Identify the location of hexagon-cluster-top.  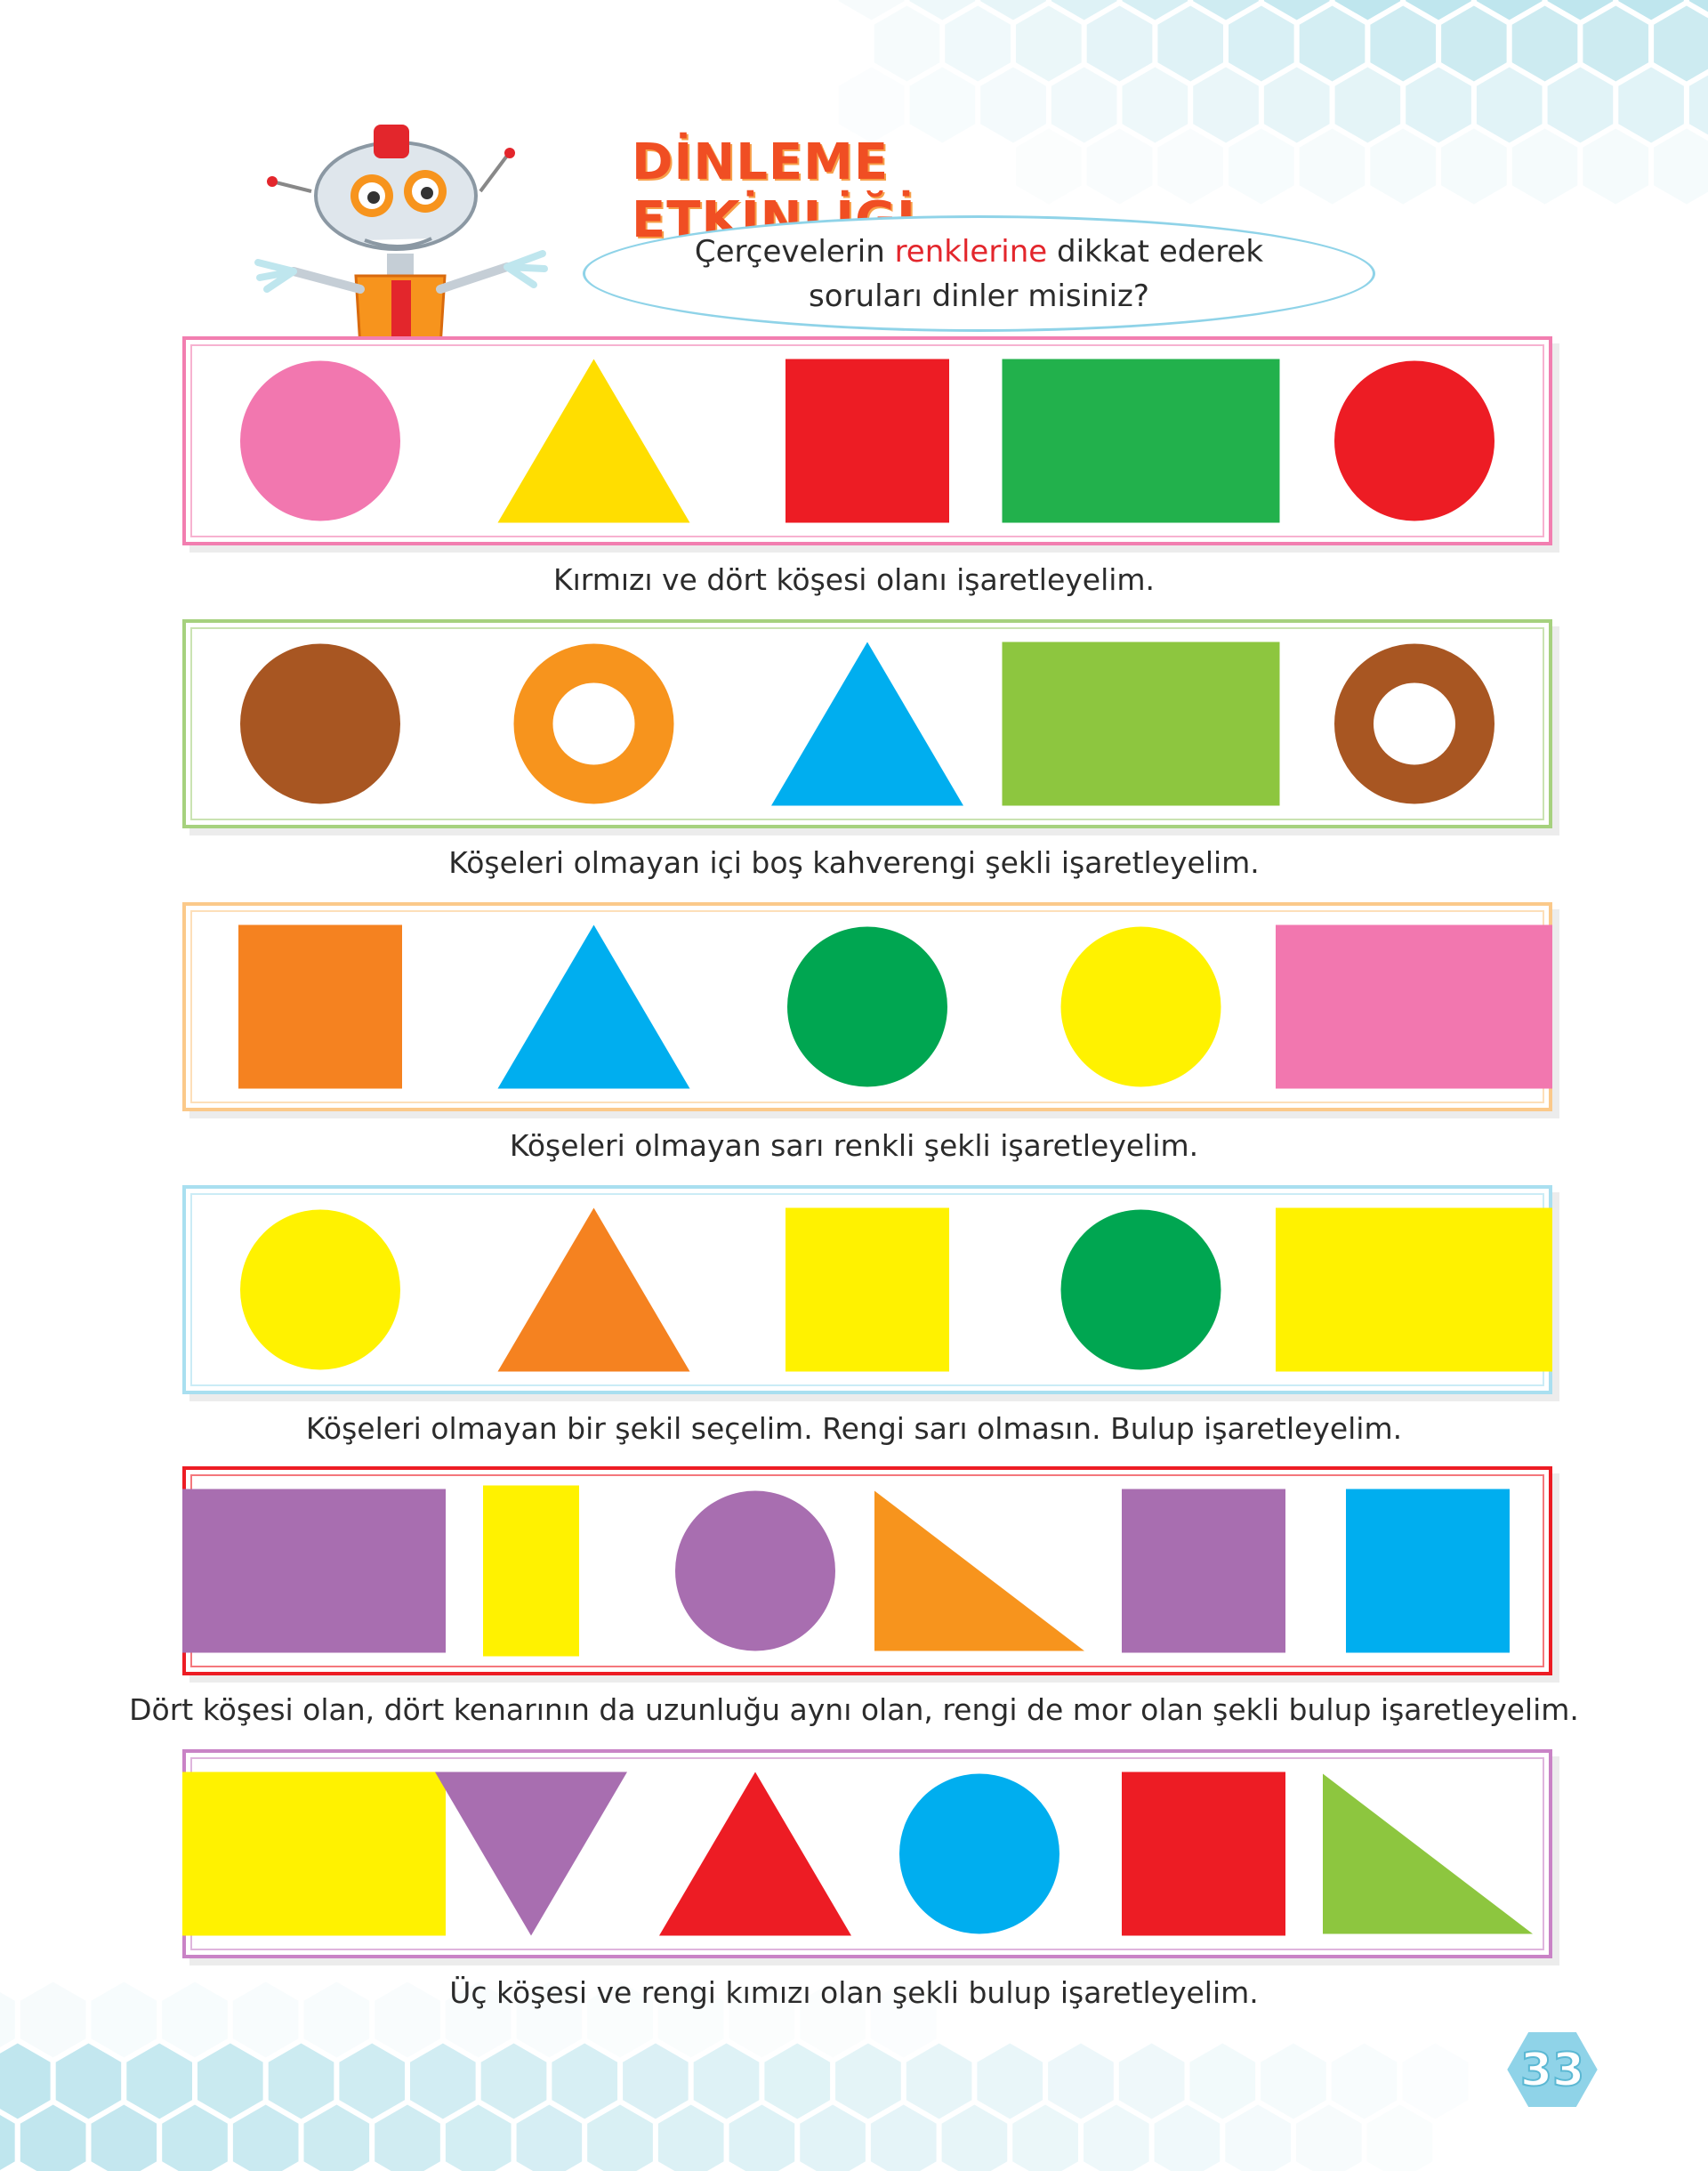
(1270, 105).